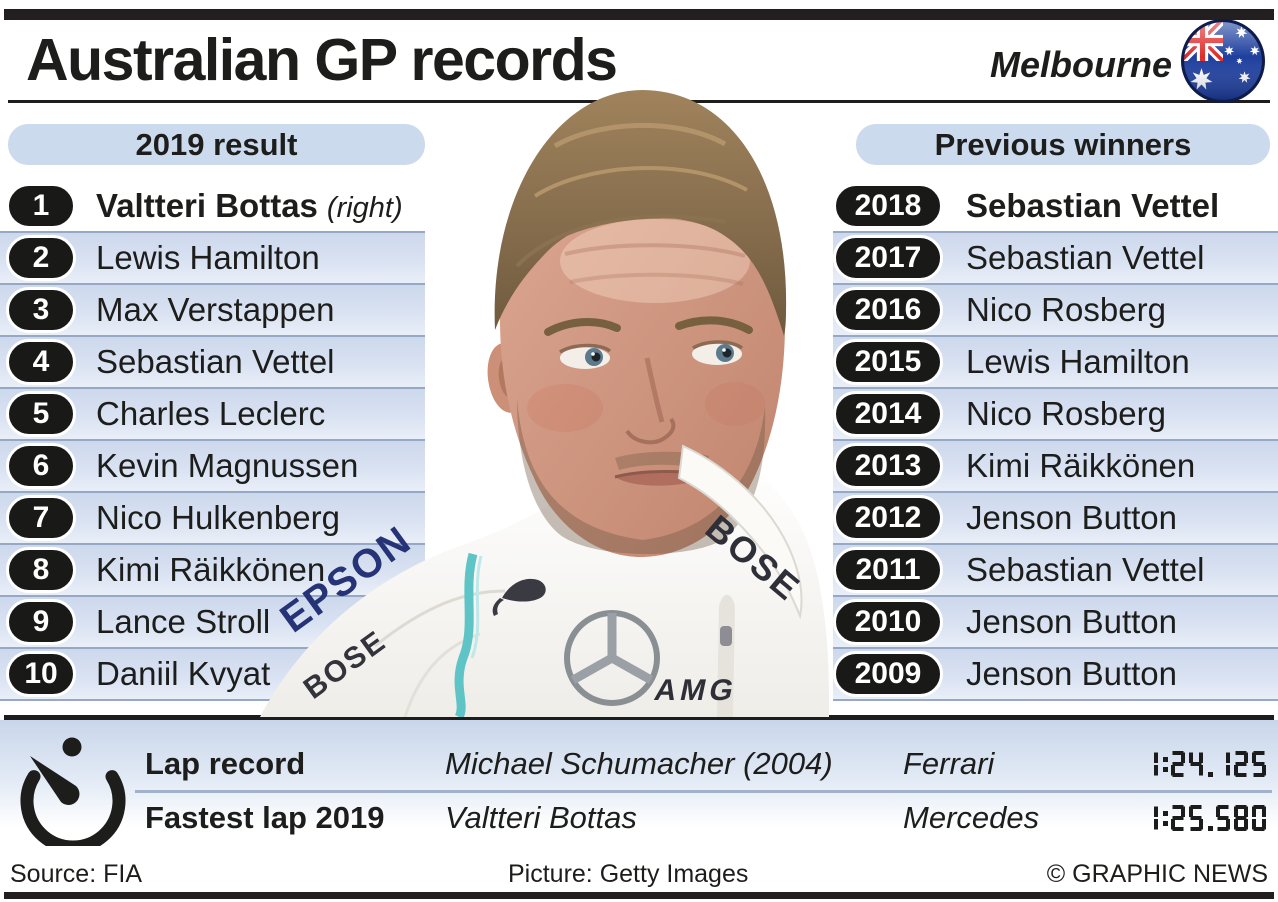  What do you see at coordinates (639, 717) in the screenshot?
I see `section-divider` at bounding box center [639, 717].